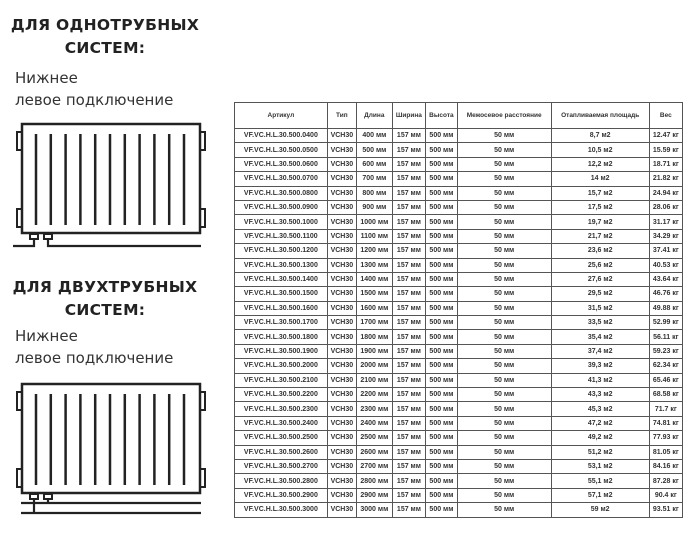 This screenshot has width=700, height=535. What do you see at coordinates (46, 336) in the screenshot?
I see `section2-subtitle-line1: Нижнее` at bounding box center [46, 336].